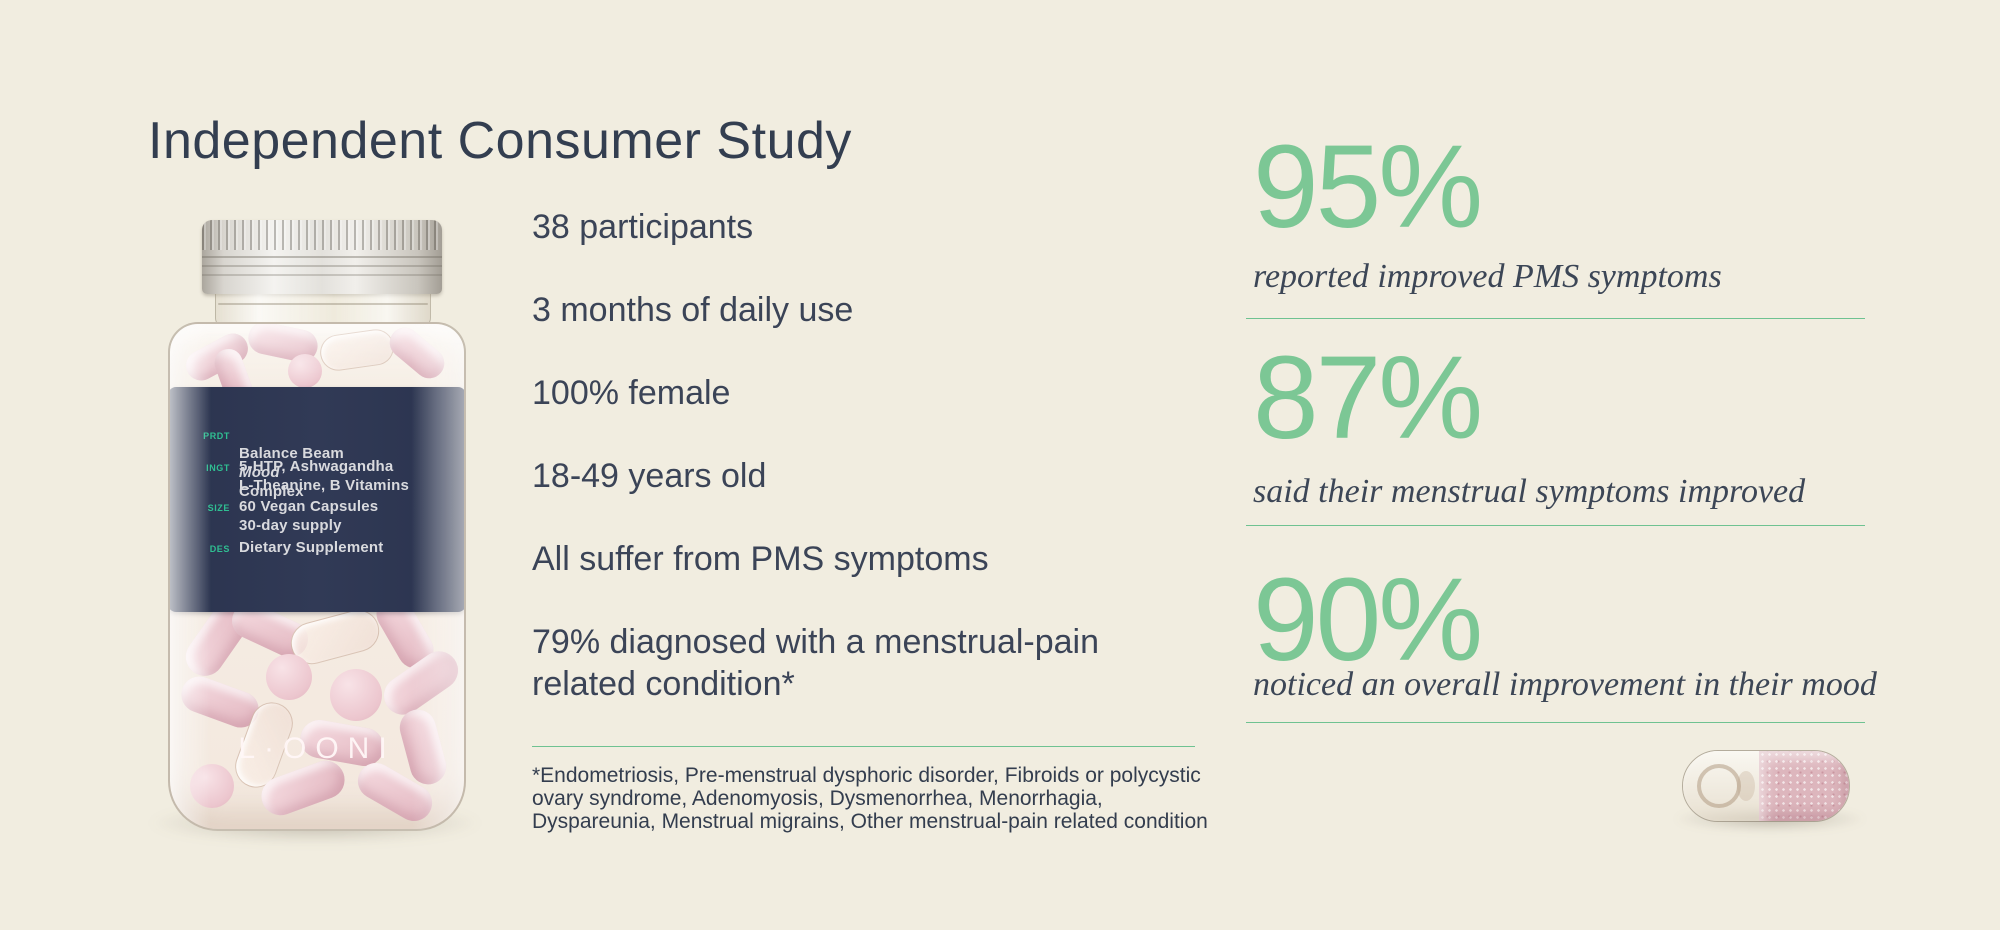  What do you see at coordinates (291, 453) in the screenshot?
I see `label-product-before: Balance Beam` at bounding box center [291, 453].